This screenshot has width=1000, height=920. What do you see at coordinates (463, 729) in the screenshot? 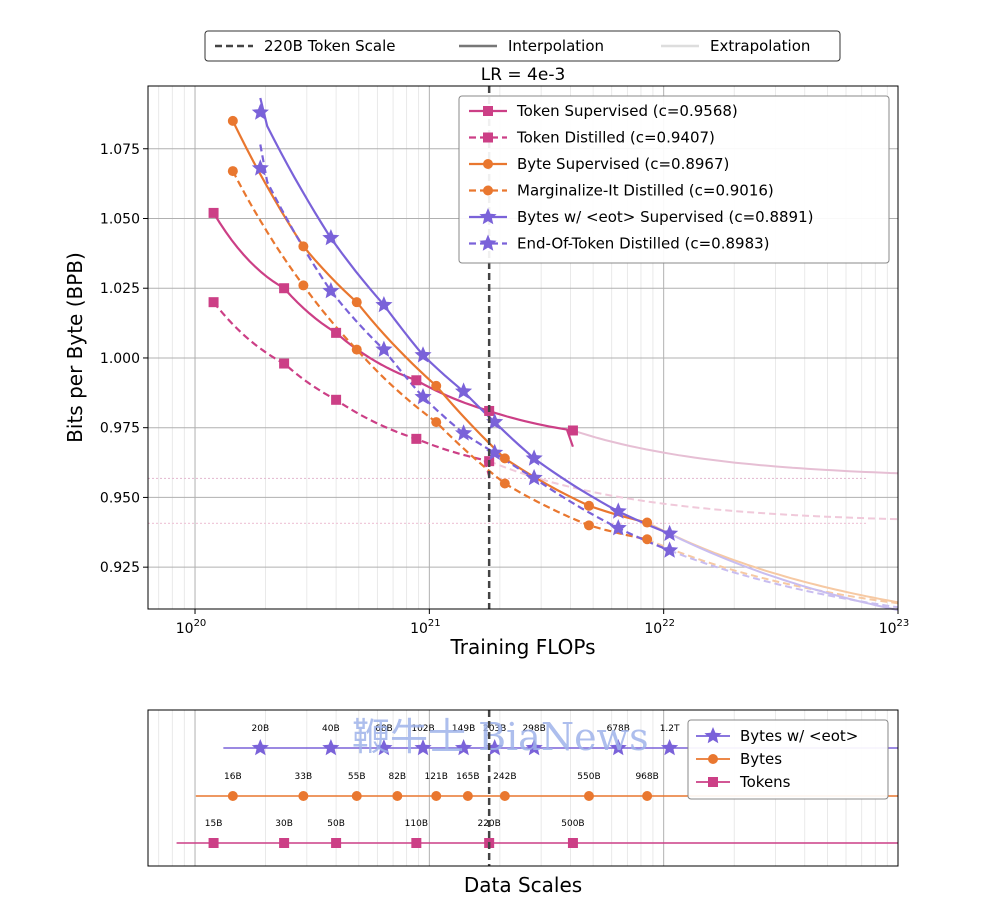
I see `scale-label: 149B` at bounding box center [463, 729].